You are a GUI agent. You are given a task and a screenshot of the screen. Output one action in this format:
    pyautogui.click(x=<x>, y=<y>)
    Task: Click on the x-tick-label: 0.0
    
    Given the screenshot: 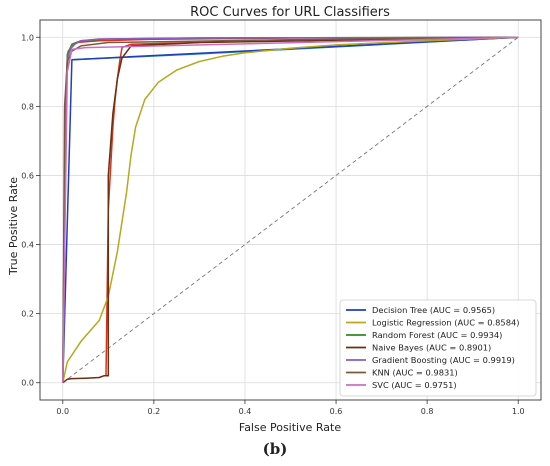 What is the action you would take?
    pyautogui.click(x=62, y=411)
    